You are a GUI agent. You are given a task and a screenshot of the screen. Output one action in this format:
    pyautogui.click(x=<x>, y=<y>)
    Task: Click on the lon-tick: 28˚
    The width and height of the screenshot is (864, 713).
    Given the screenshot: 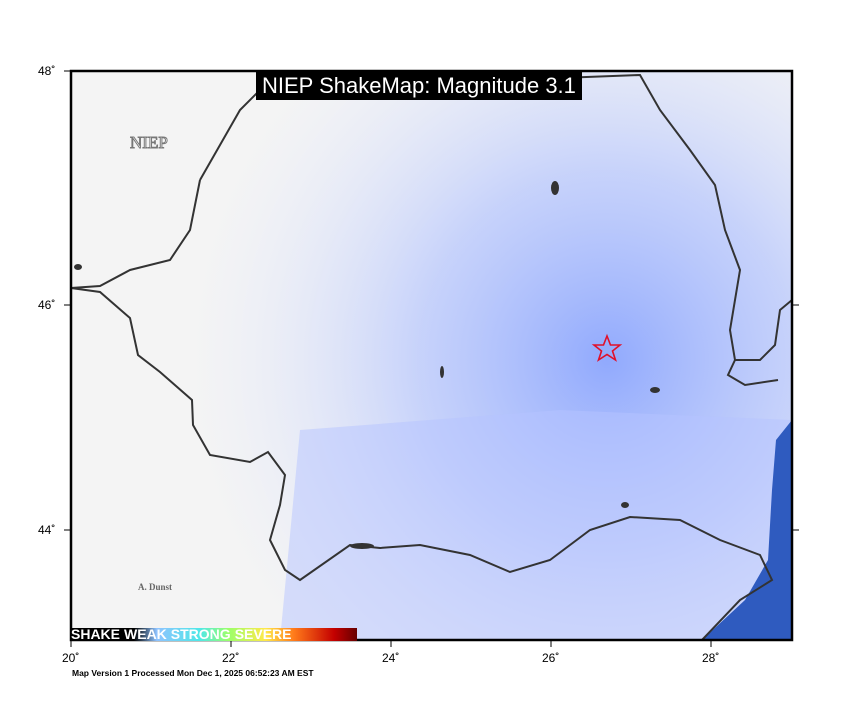 What is the action you would take?
    pyautogui.click(x=711, y=658)
    